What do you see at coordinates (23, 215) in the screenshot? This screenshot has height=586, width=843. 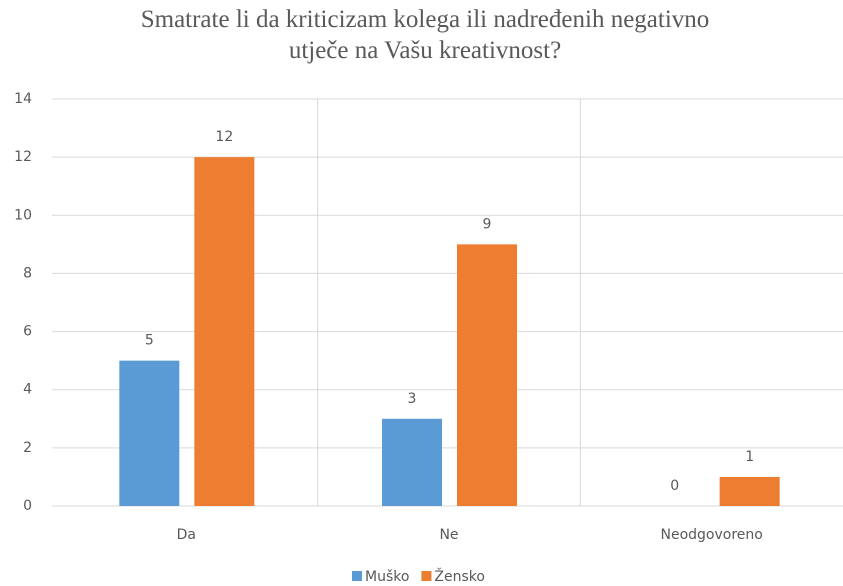 I see `y-tick-label: 10` at bounding box center [23, 215].